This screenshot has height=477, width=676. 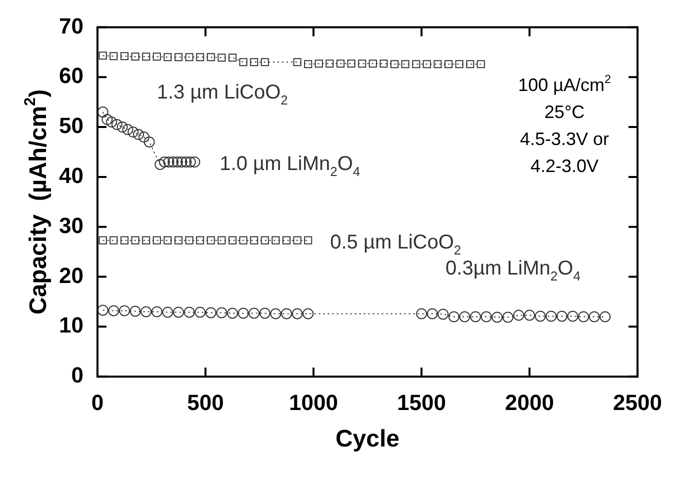 I want to click on x-tick-label: 0, so click(x=97, y=402).